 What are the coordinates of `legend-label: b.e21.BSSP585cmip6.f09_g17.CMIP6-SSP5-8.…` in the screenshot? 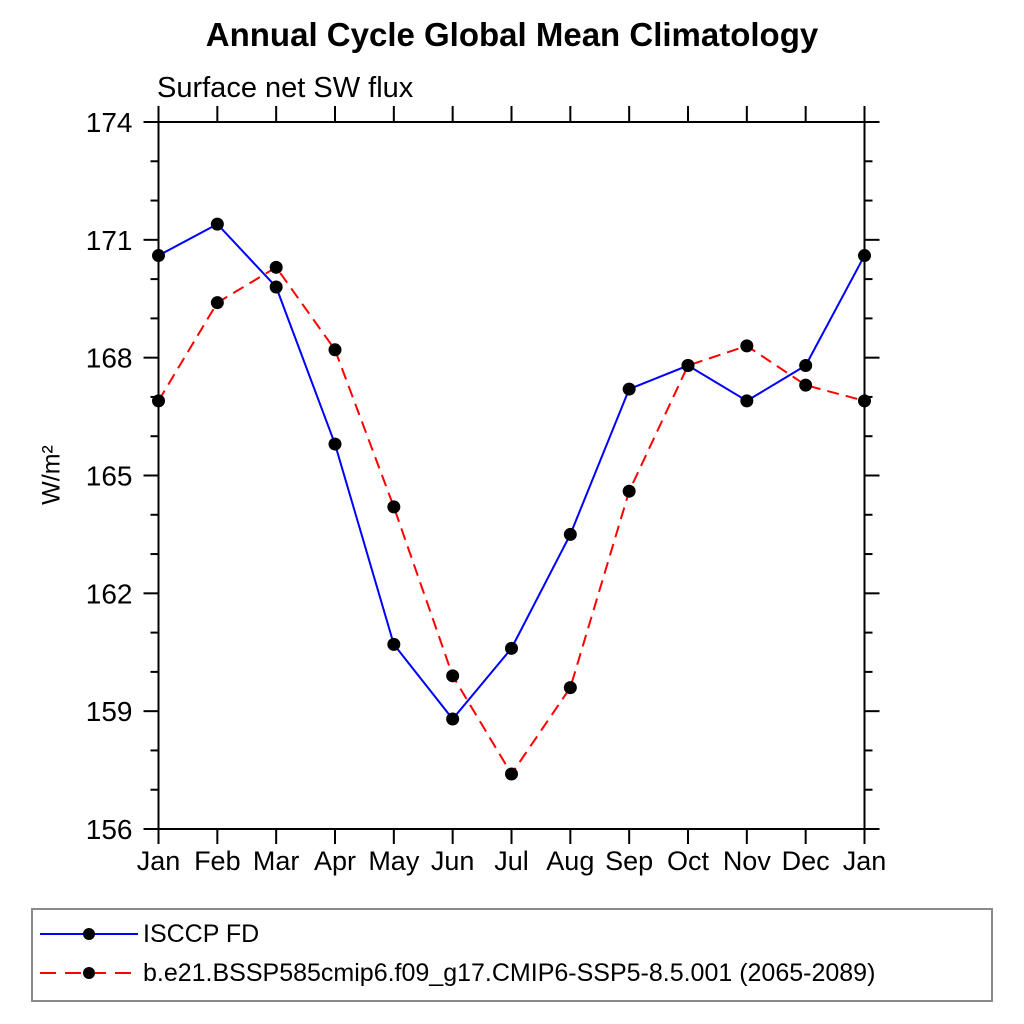 It's located at (509, 972).